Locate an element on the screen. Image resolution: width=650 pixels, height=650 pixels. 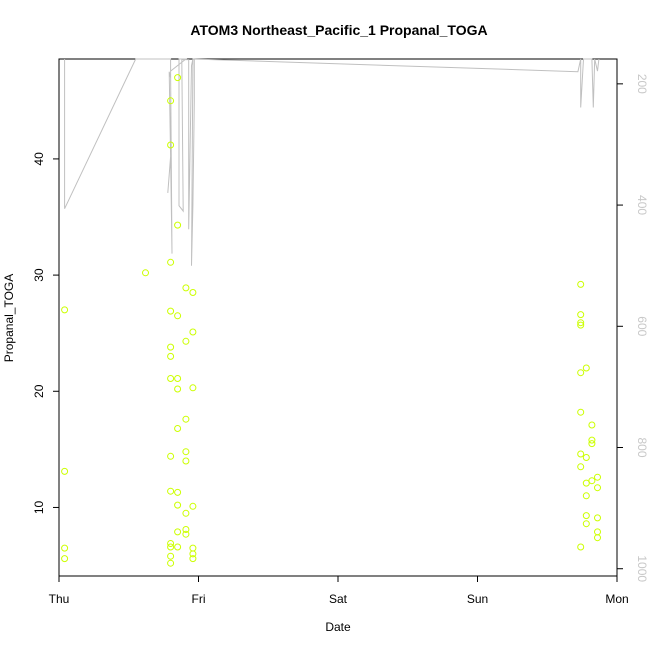
y-tick-label: 30 is located at coordinates (39, 275).